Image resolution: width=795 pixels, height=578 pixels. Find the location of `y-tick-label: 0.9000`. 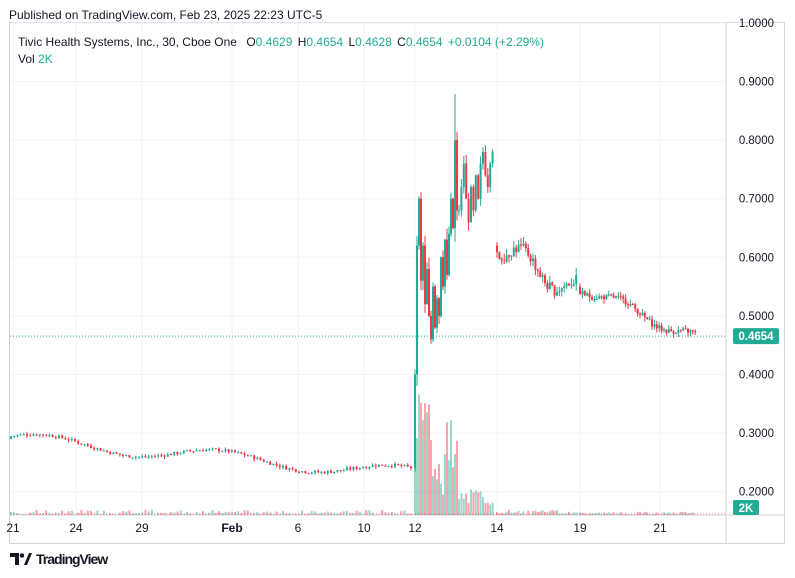

y-tick-label: 0.9000 is located at coordinates (756, 83).